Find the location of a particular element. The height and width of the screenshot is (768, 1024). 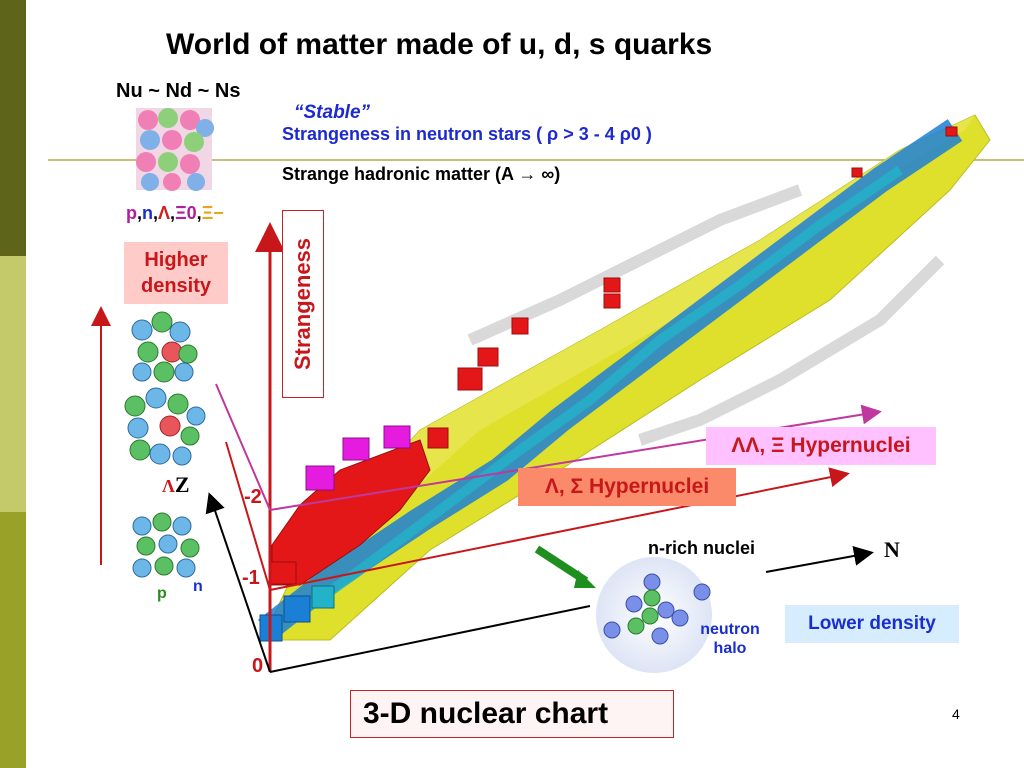

n-rich-nuclei-label: n-rich nuclei is located at coordinates (702, 548).